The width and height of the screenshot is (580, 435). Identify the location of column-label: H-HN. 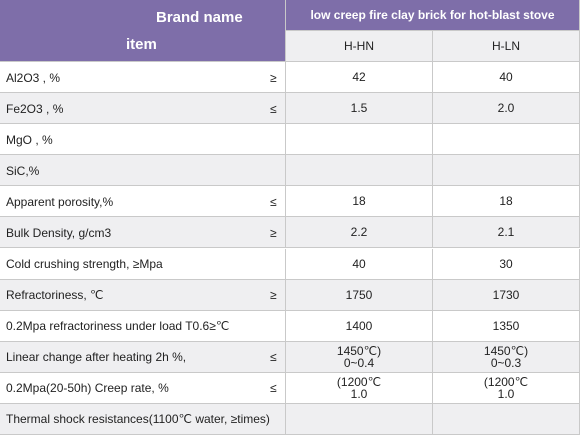
(359, 46).